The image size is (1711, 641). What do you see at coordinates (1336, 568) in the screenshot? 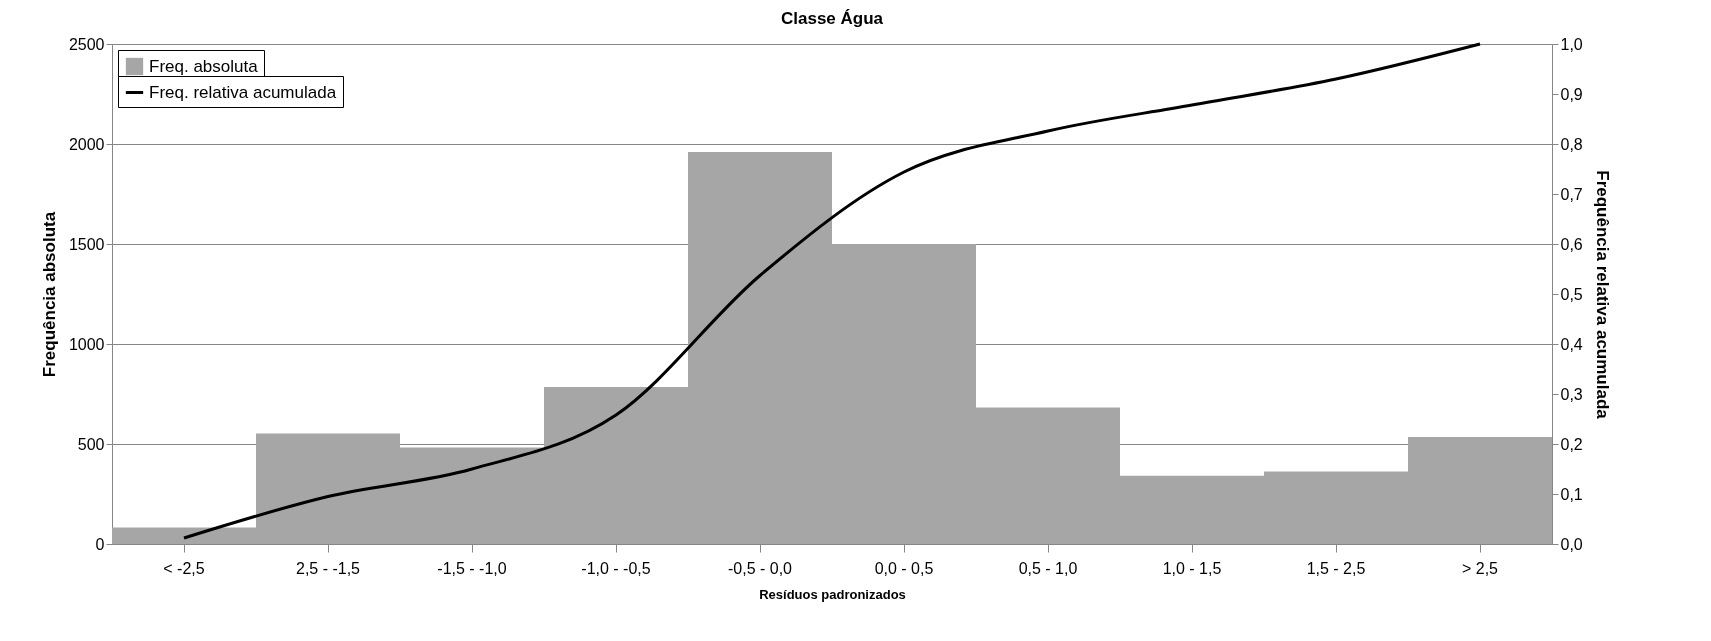
I see `x-tick-label: 1,5 - 2,5` at bounding box center [1336, 568].